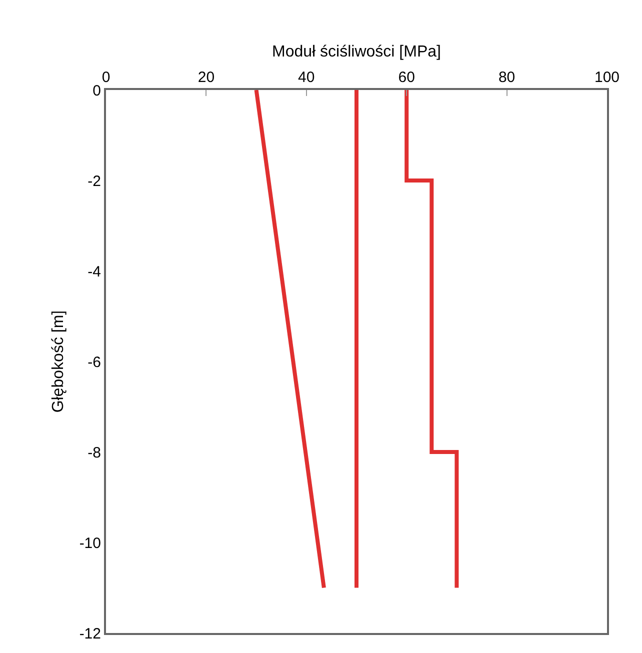 Image resolution: width=642 pixels, height=653 pixels. I want to click on y-tick-label: 0, so click(96, 91).